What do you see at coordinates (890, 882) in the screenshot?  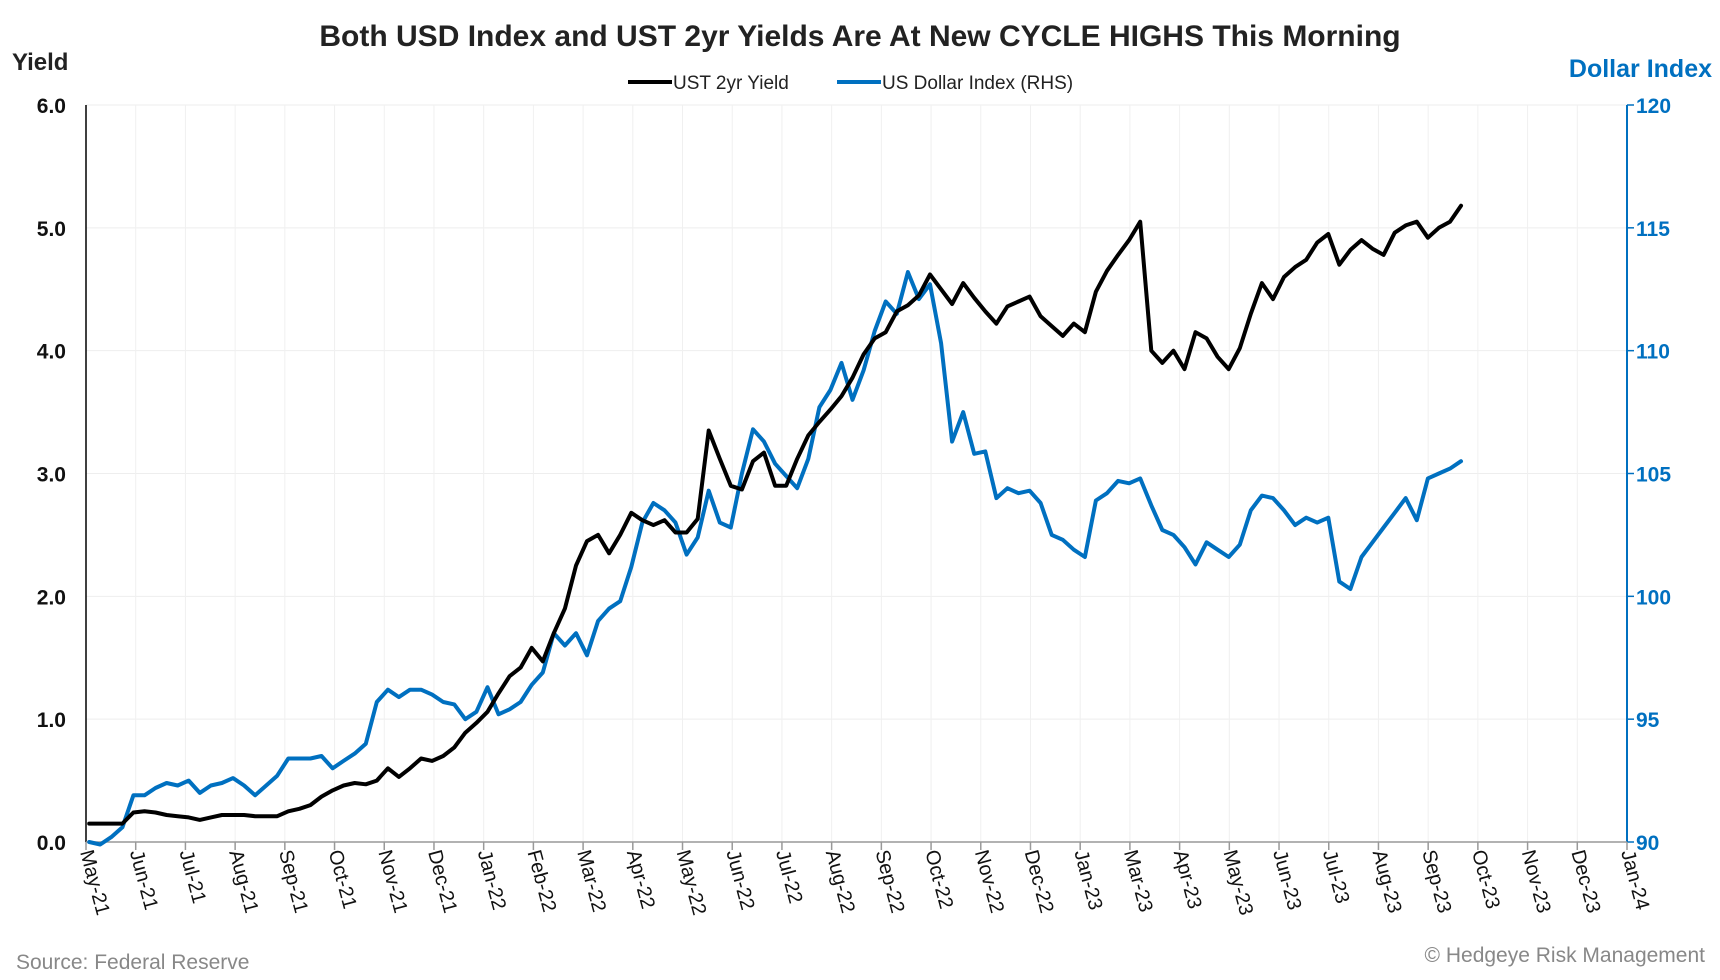 I see `x-tick-label: Sep-22` at bounding box center [890, 882].